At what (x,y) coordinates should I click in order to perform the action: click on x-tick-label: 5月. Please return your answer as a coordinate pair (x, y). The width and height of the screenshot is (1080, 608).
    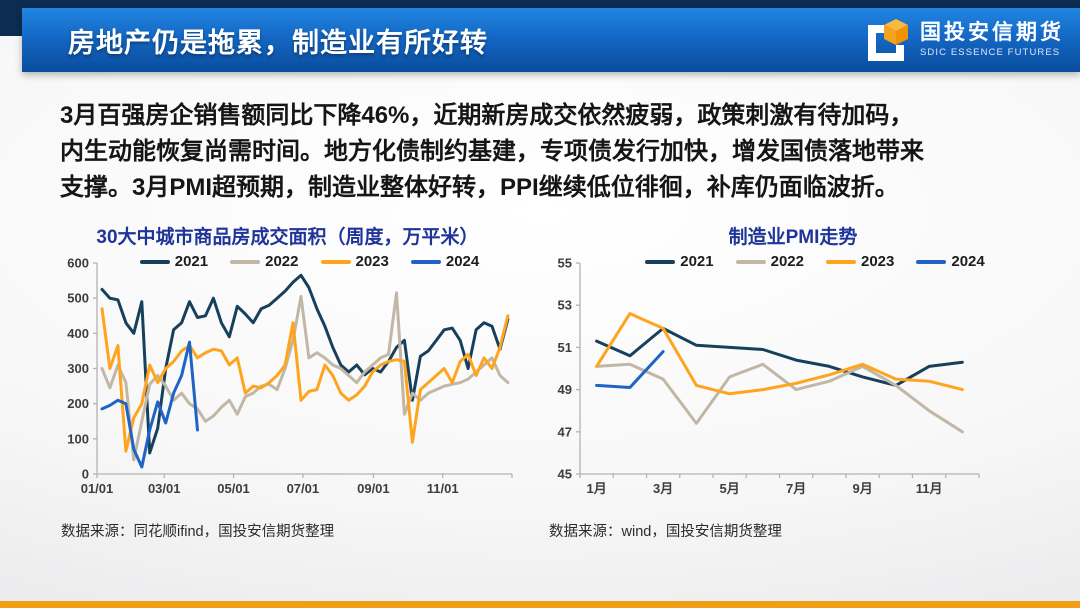
    Looking at the image, I should click on (730, 488).